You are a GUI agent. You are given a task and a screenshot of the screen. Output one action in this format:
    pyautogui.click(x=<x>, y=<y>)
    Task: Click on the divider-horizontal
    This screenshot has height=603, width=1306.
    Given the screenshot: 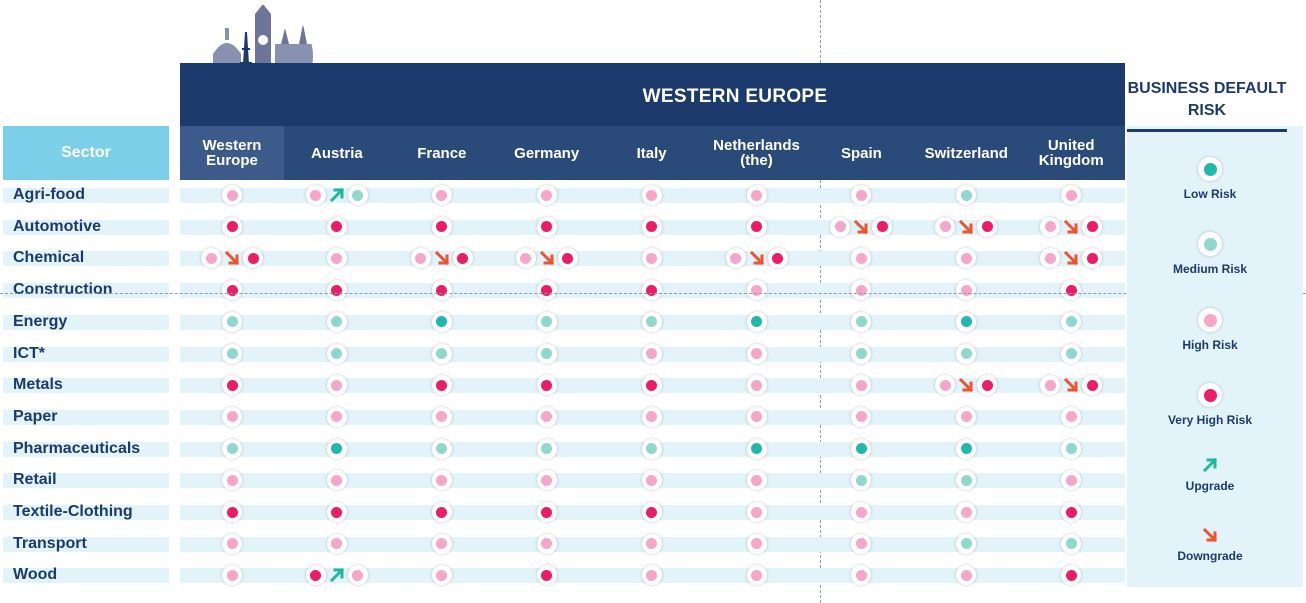 What is the action you would take?
    pyautogui.click(x=653, y=293)
    